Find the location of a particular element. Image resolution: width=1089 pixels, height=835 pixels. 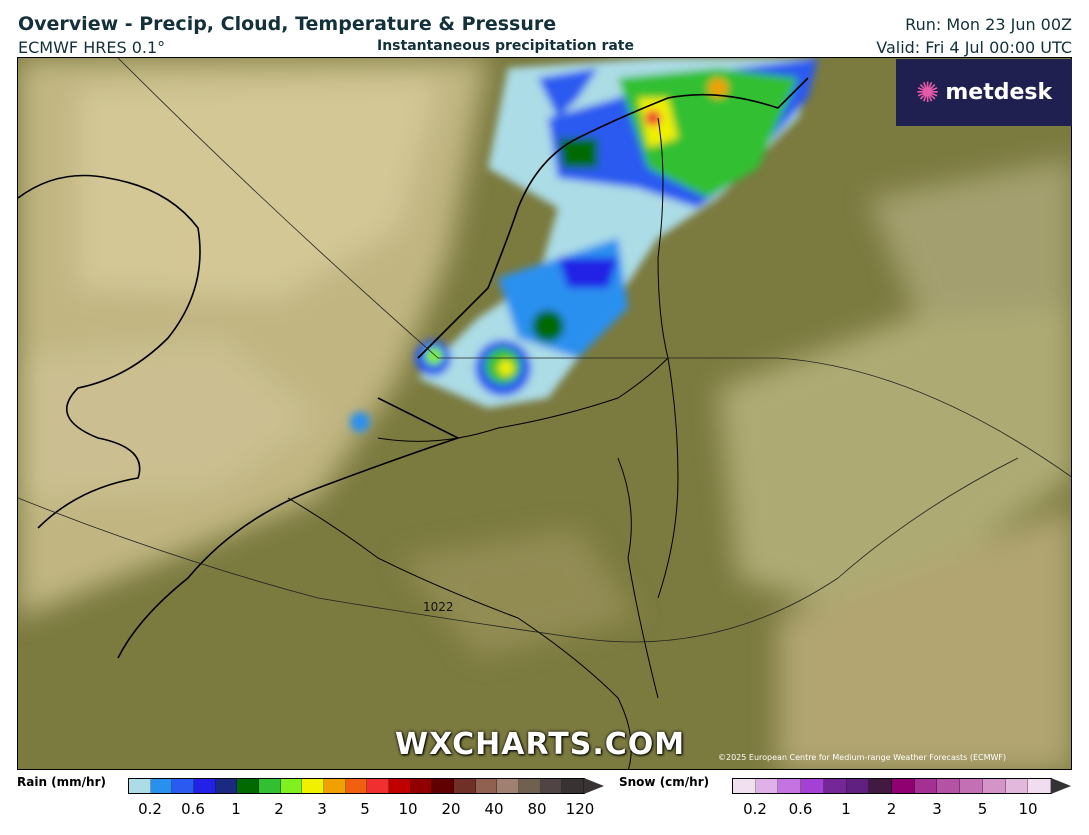

rain-legend-label: Rain (mm/hr) is located at coordinates (61, 782).